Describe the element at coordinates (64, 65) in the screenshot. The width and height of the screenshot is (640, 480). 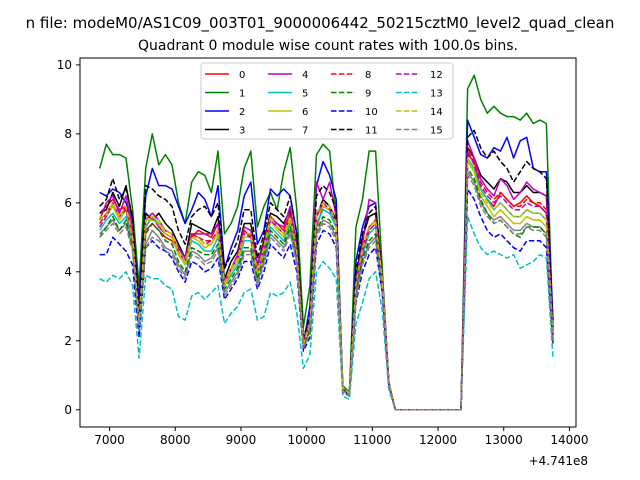
I see `y-tick-label: 10` at that location.